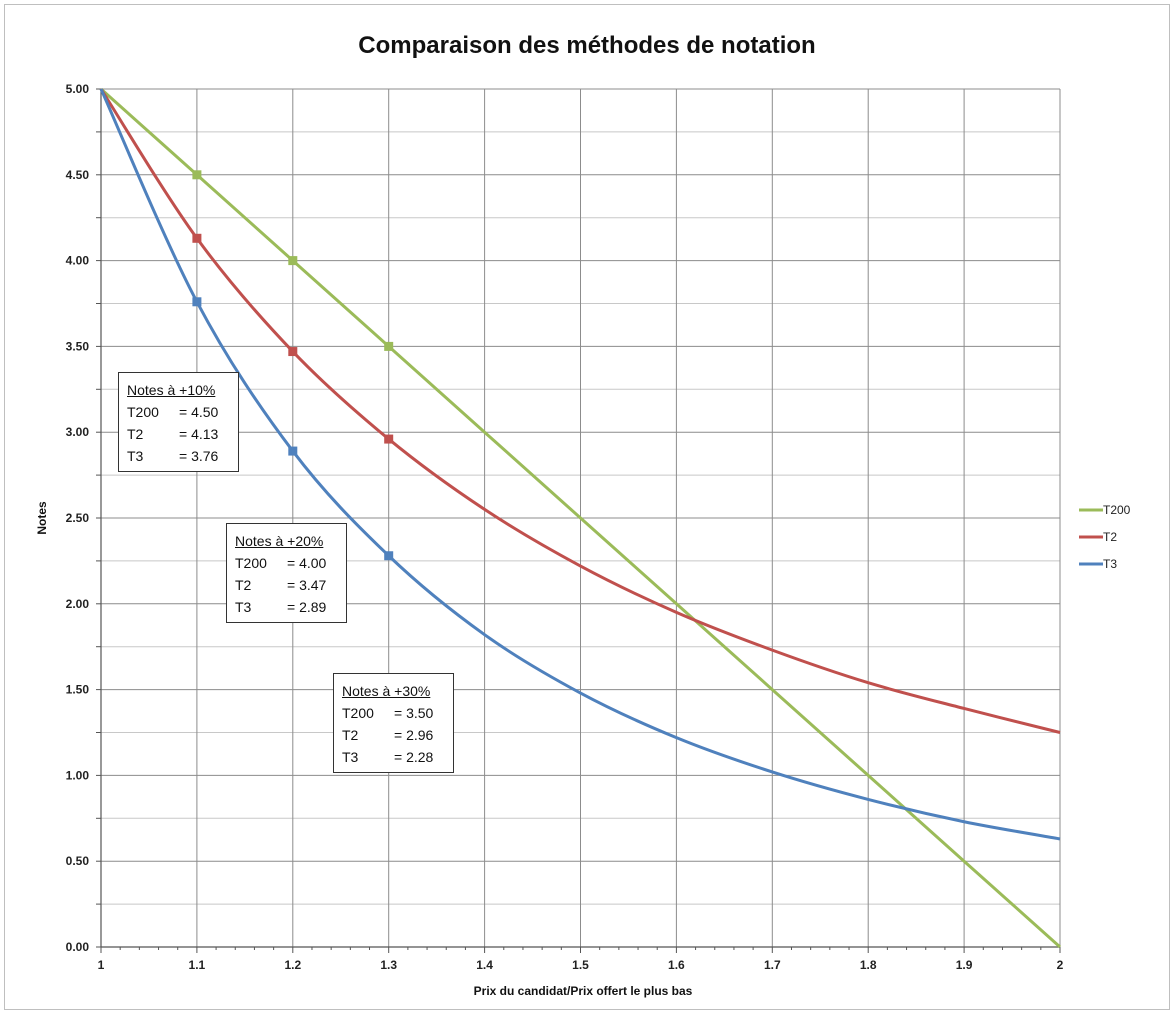  I want to click on annotation-title: Notes à +20%, so click(279, 541).